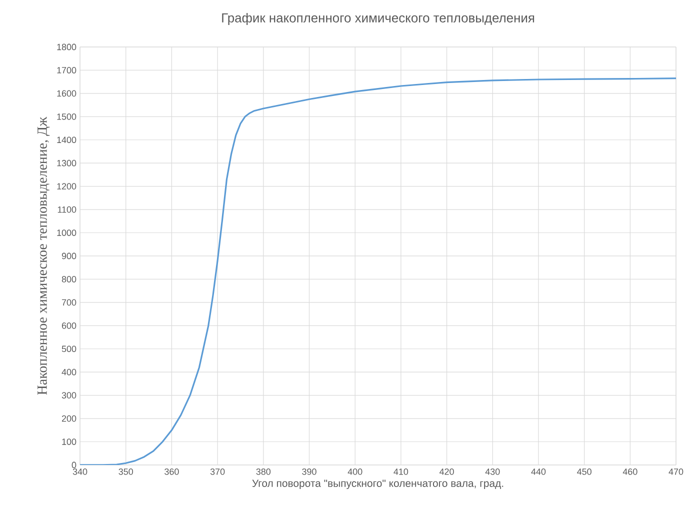 Image resolution: width=699 pixels, height=524 pixels. Describe the element at coordinates (66, 70) in the screenshot. I see `y-tick-label: 1700` at that location.